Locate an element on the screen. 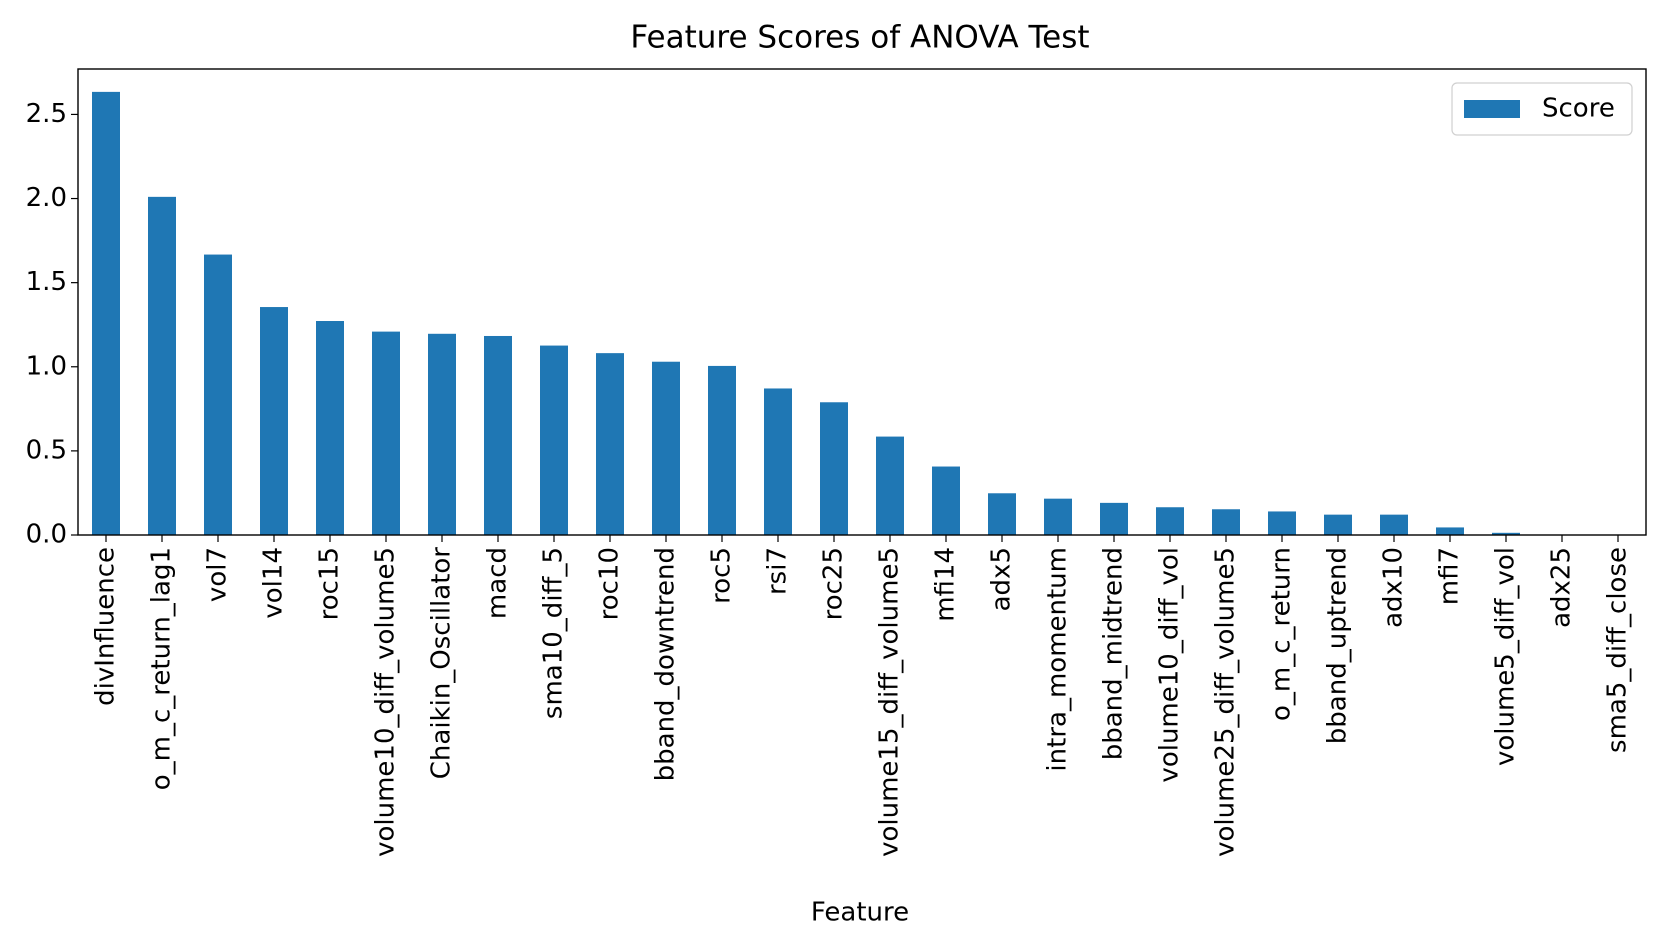 The image size is (1662, 946). x-tick-label: bband_uptrend is located at coordinates (1338, 645).